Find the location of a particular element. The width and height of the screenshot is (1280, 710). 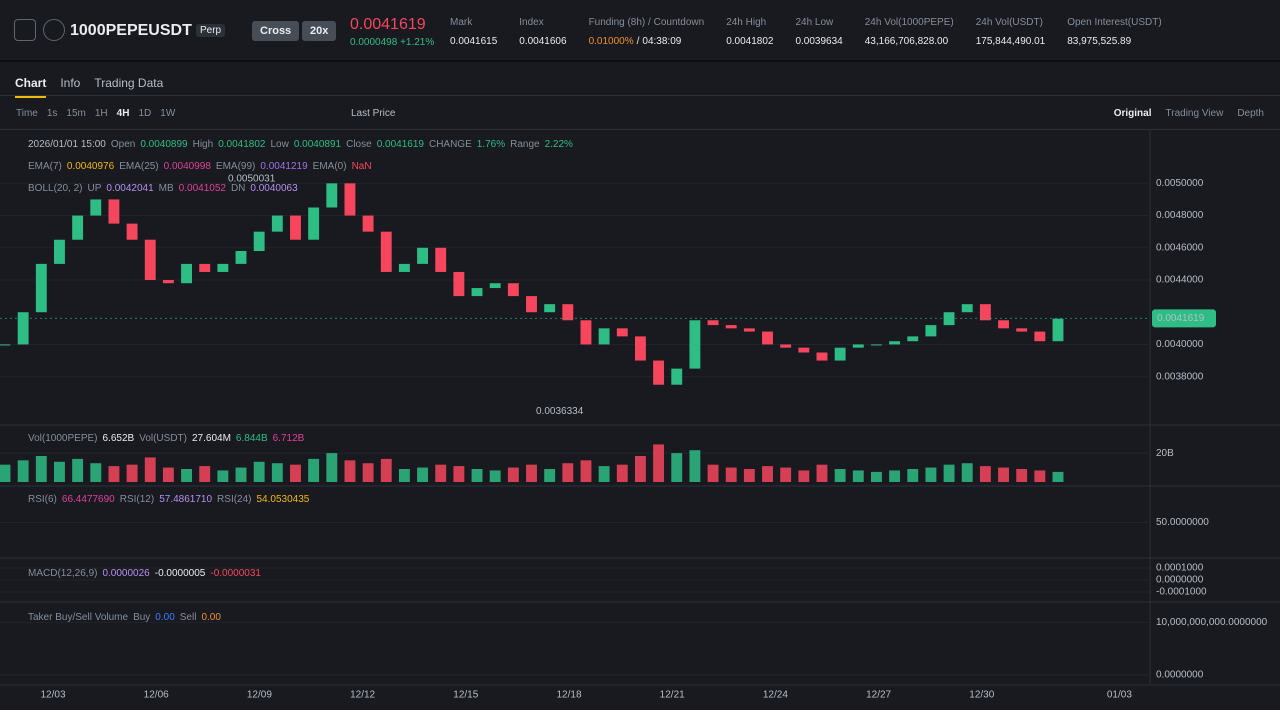

tabs: Chart Info Trading Data is located at coordinates (89, 87).